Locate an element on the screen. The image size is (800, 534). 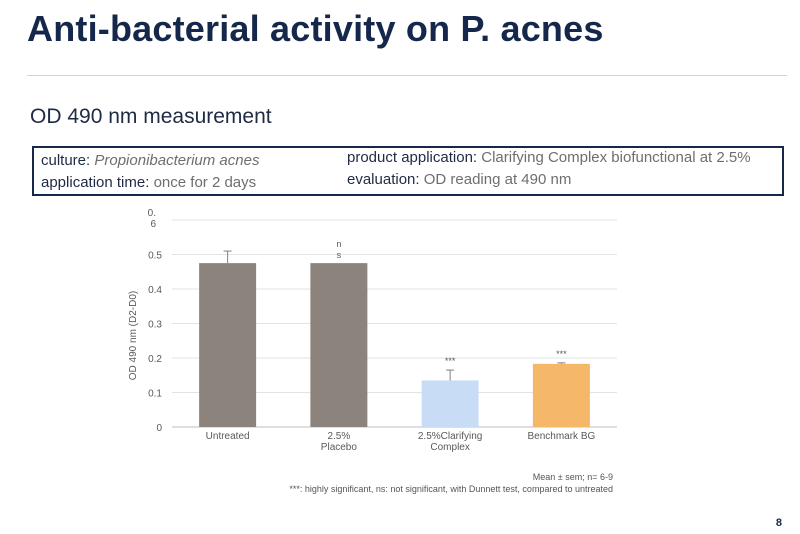
y-tick-label: 0.3 is located at coordinates (155, 325).